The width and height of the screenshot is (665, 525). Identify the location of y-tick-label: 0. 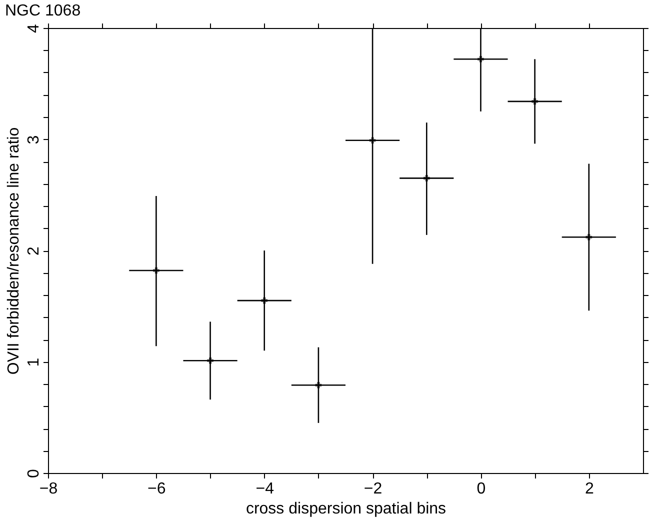
(34, 473).